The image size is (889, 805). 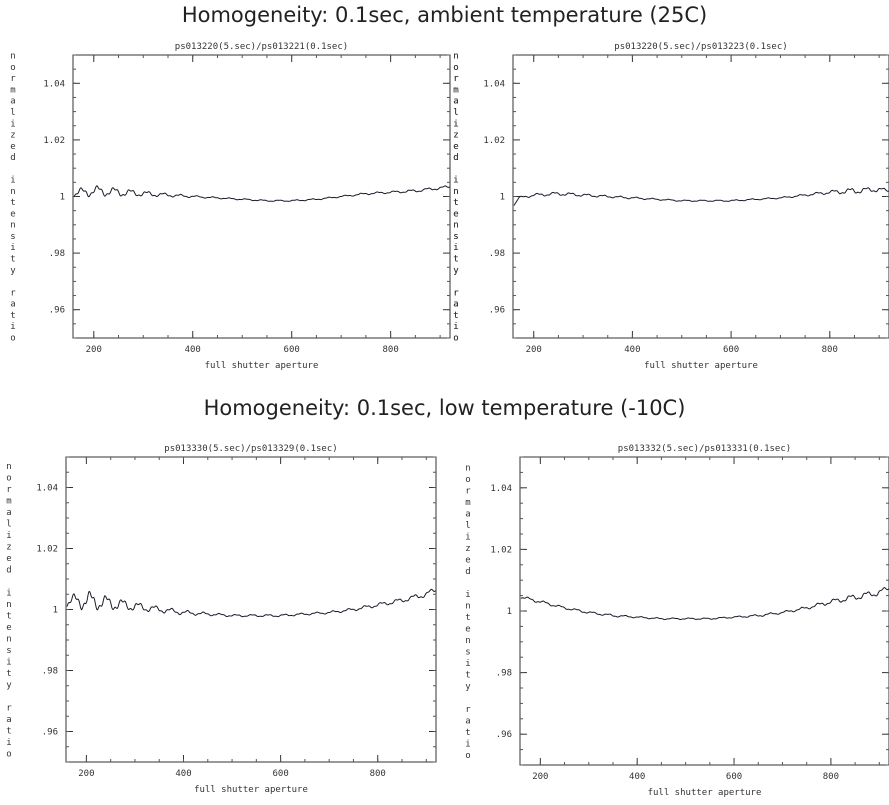 What do you see at coordinates (261, 47) in the screenshot?
I see `chart-title: ps013220(5.sec)/ps013221(0.1sec)` at bounding box center [261, 47].